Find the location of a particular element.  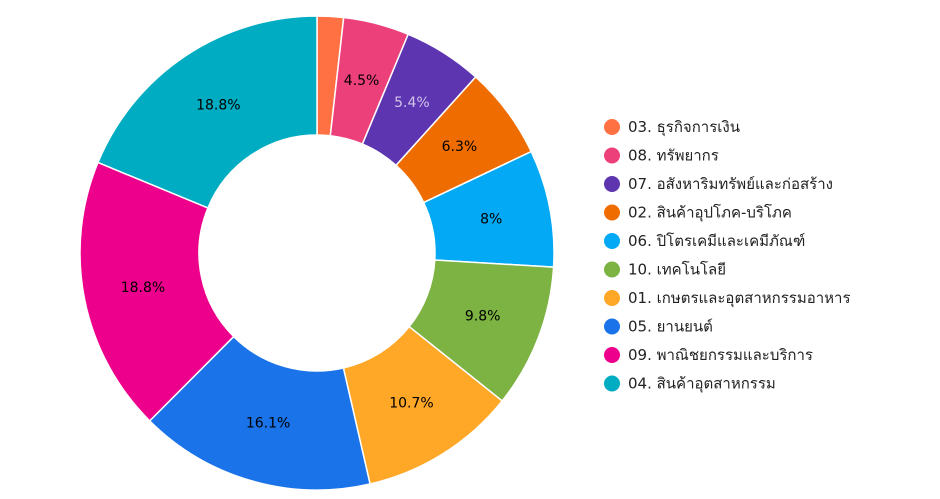

legend-item-2: 08. ทรัพยากร is located at coordinates (661, 156).